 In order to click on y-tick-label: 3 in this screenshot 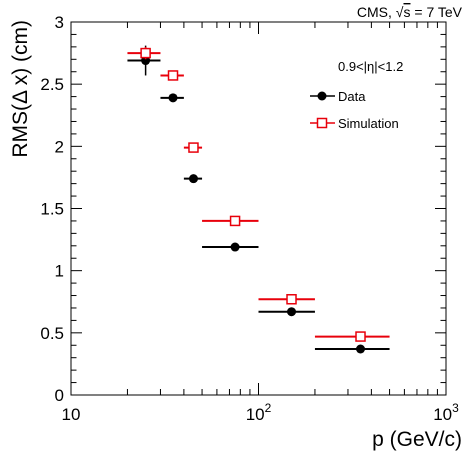, I will do `click(59, 22)`.